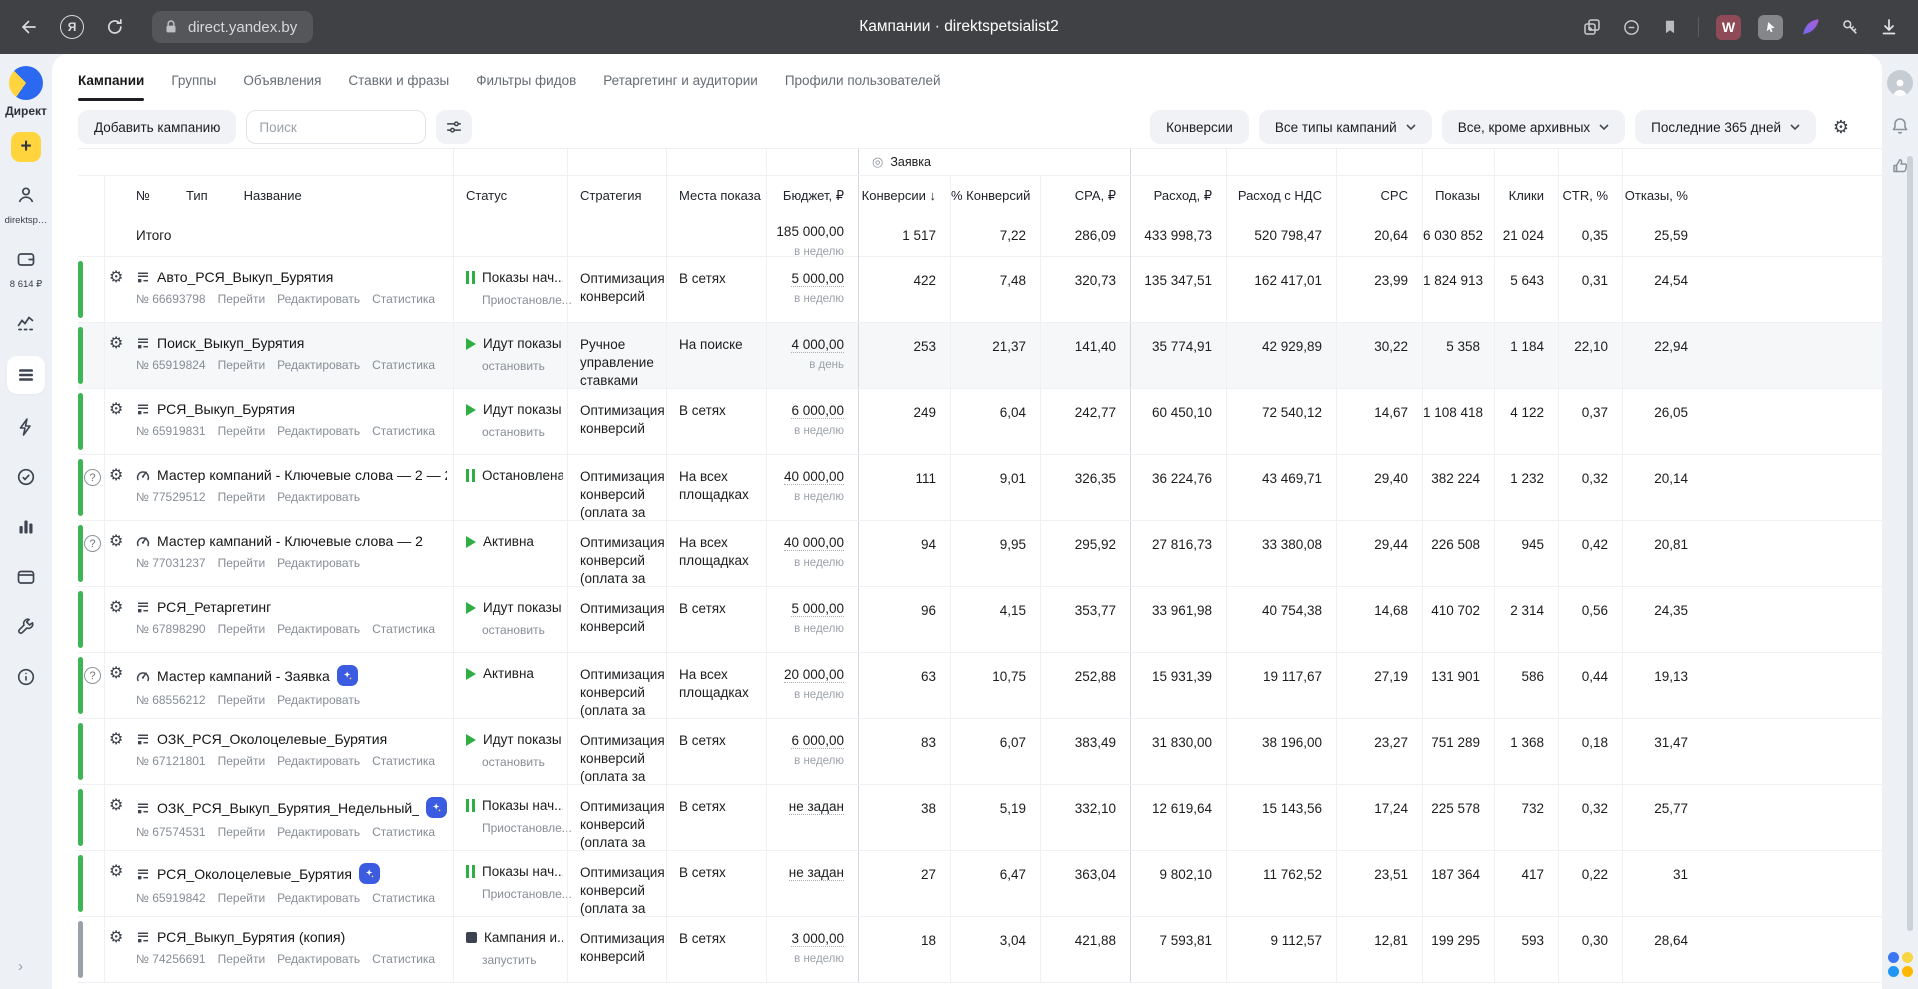 This screenshot has width=1918, height=989. I want to click on address-bar: direct.yandex.by, so click(233, 27).